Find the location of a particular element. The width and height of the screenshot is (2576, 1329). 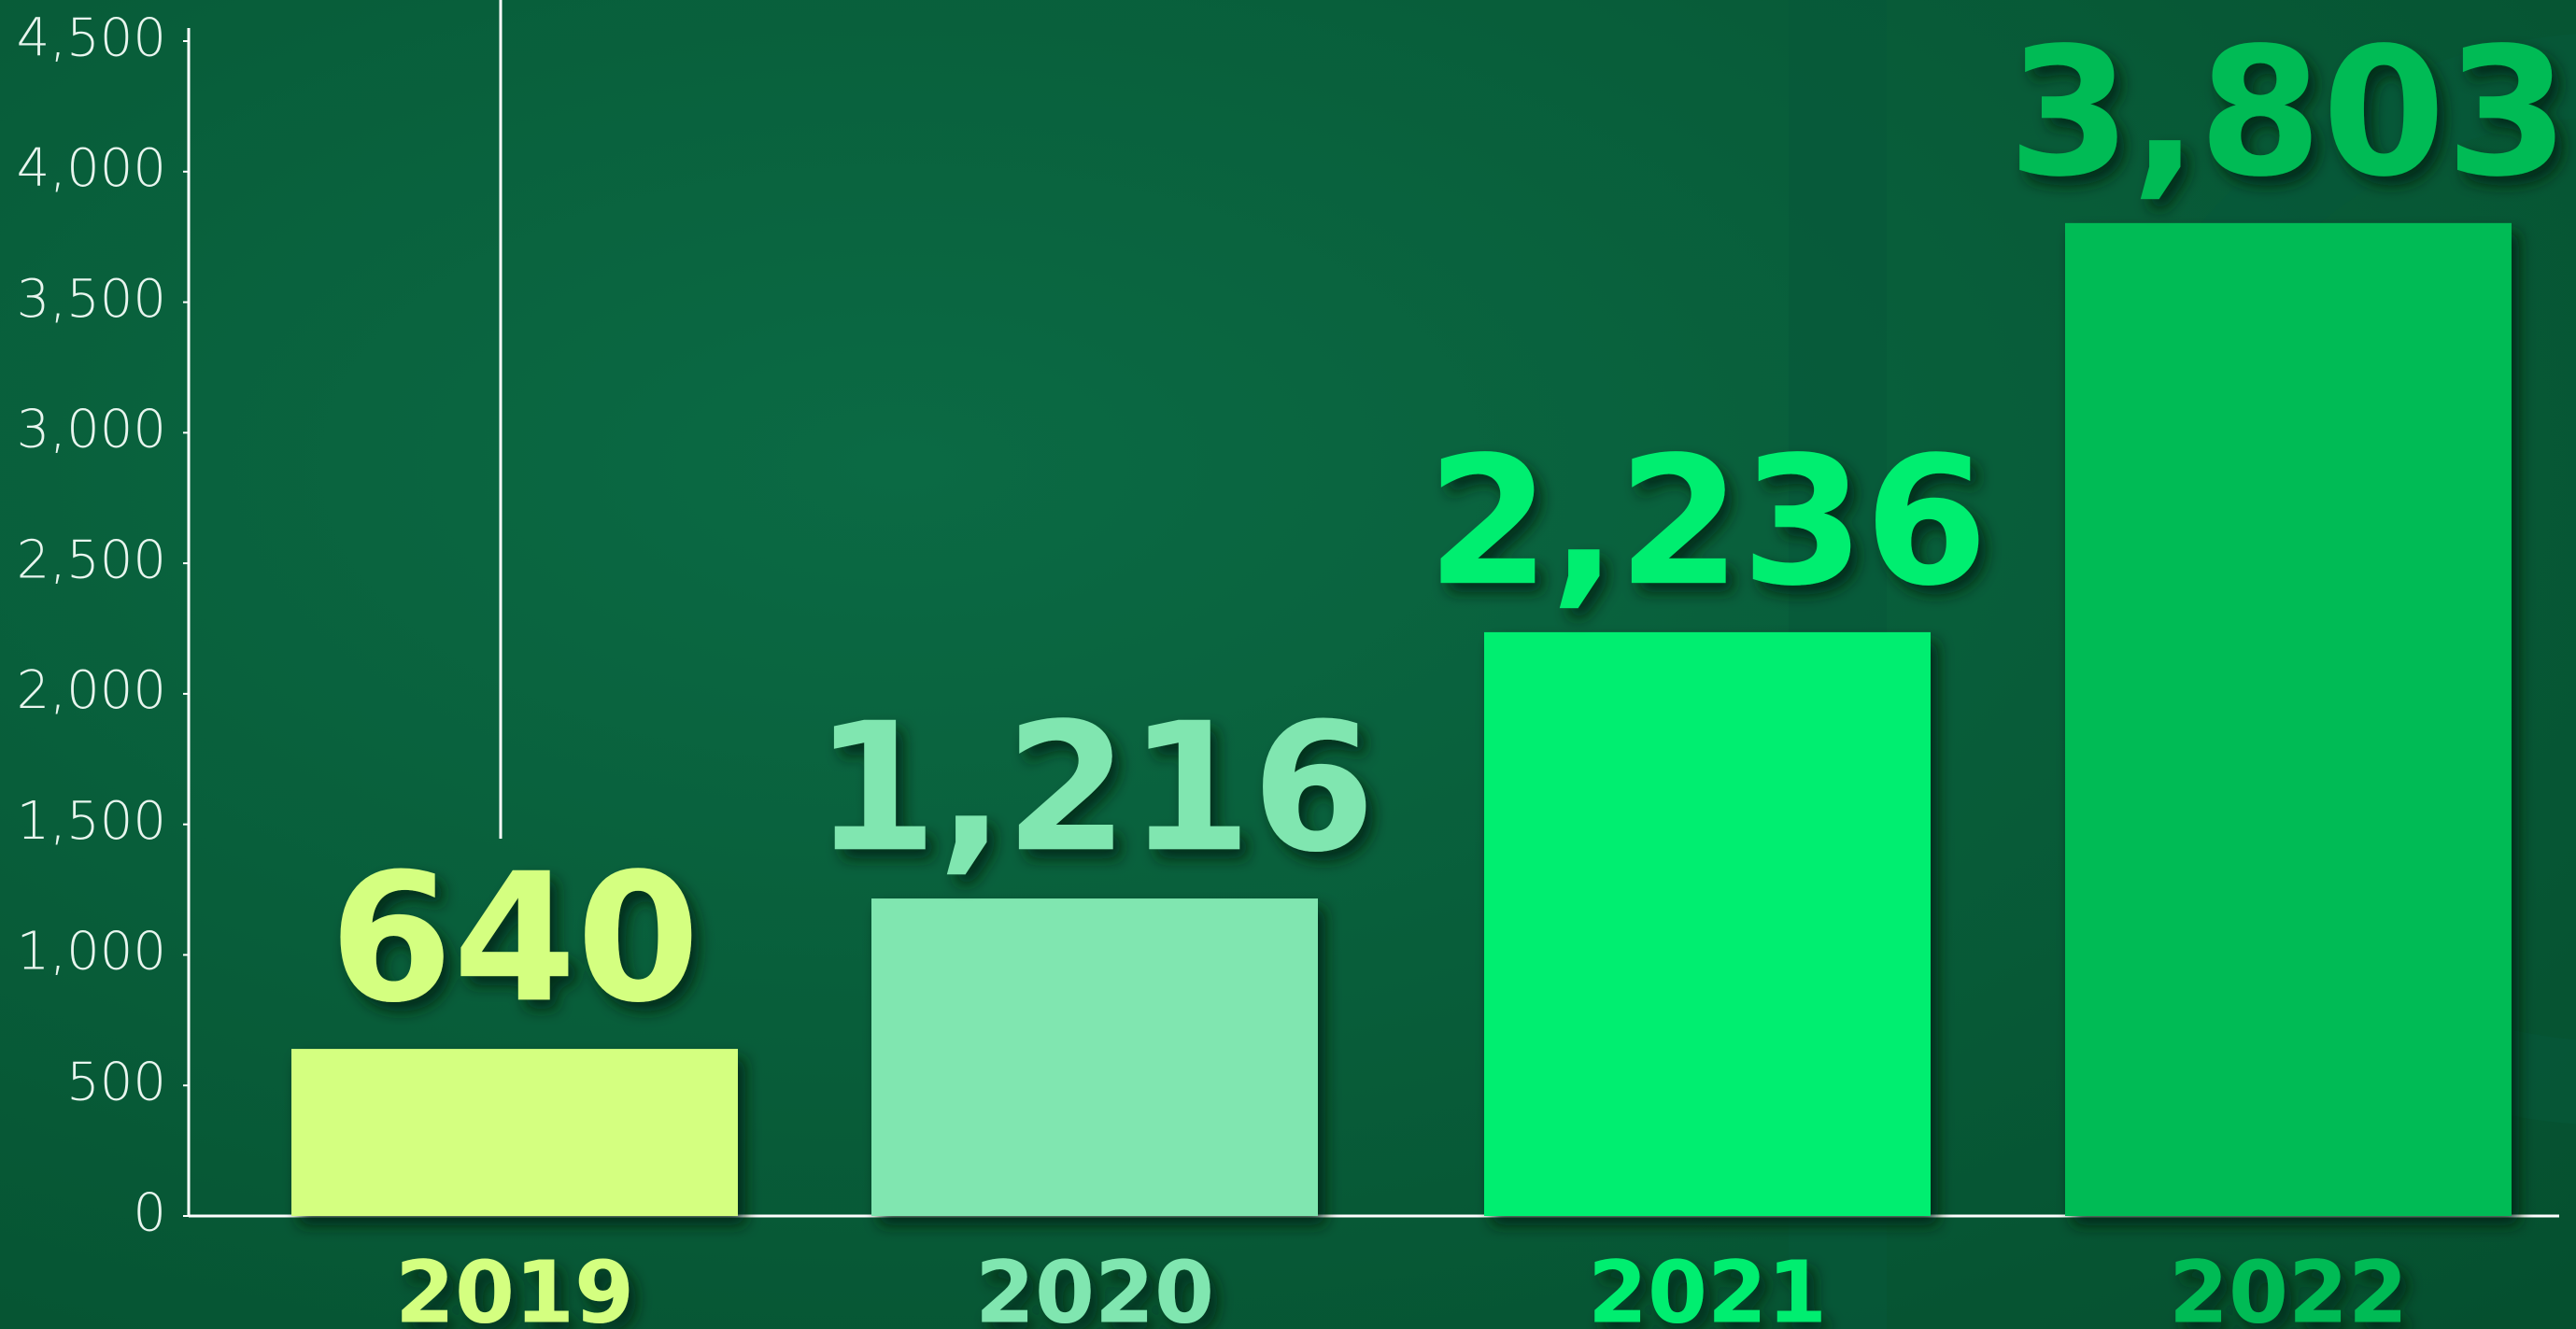

value-label: 2,236 is located at coordinates (1708, 521).